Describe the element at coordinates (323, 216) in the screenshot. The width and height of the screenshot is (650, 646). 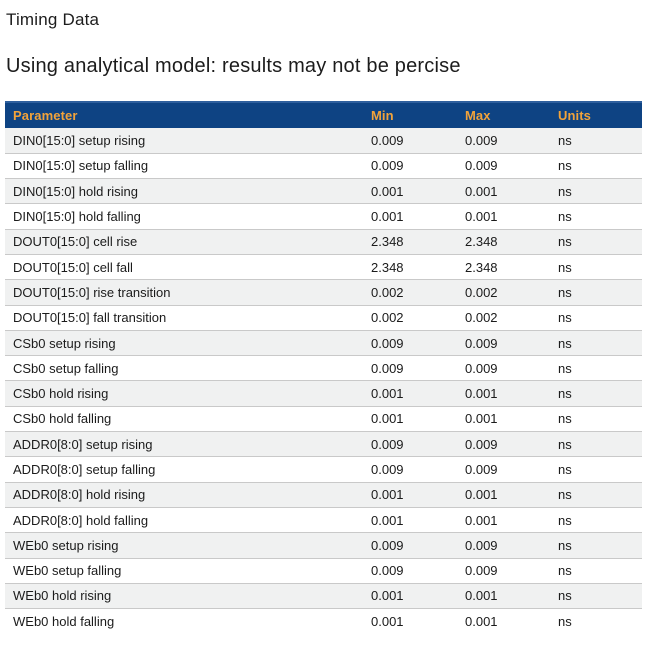
I see `table-row: DIN0[15:0] hold falling 0.001 0.001 ns` at that location.